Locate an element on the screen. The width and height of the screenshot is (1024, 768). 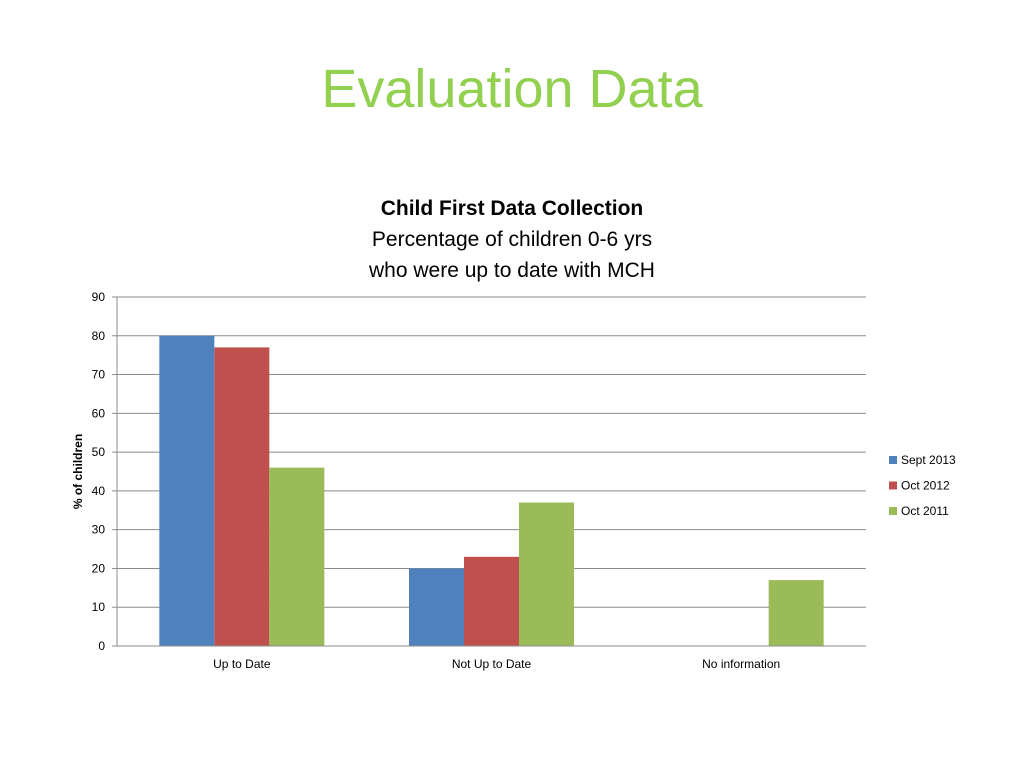
y-tick-label: 30 is located at coordinates (99, 530).